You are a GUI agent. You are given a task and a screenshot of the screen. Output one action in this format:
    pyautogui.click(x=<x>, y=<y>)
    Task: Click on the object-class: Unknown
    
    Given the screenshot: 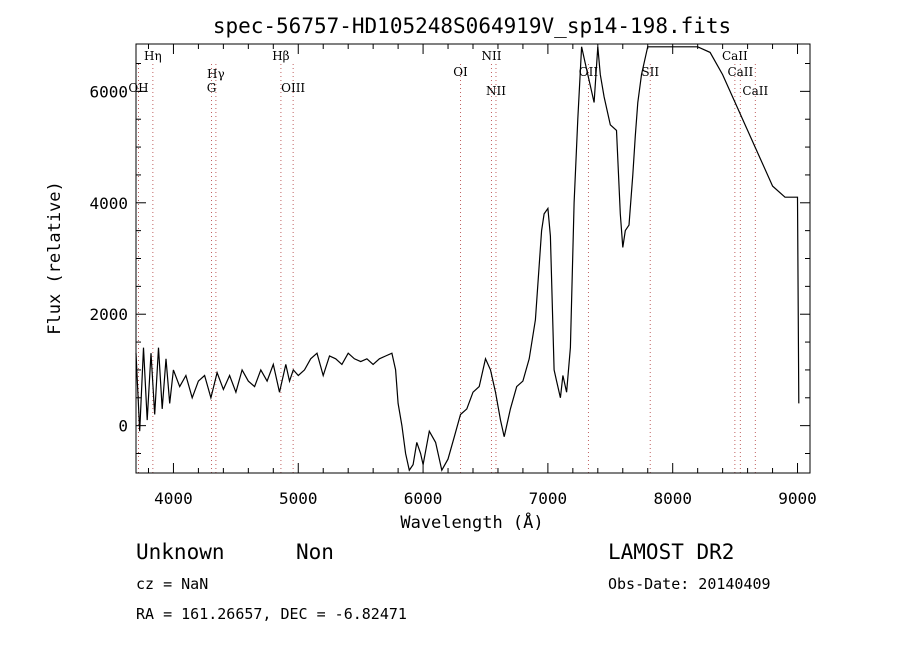 What is the action you would take?
    pyautogui.click(x=180, y=552)
    